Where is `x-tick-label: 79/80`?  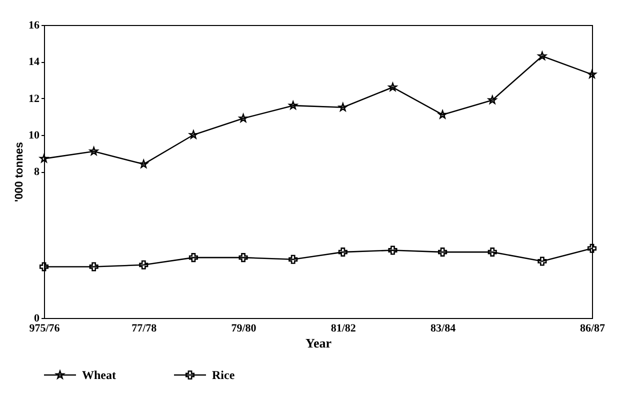 x-tick-label: 79/80 is located at coordinates (244, 328).